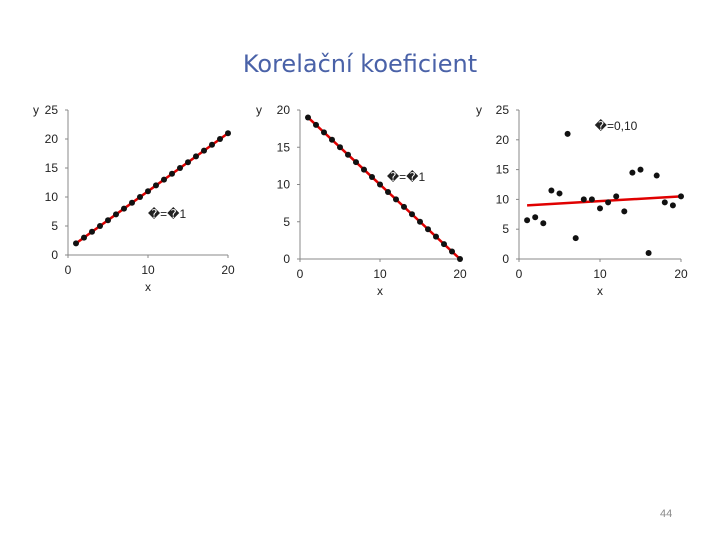  What do you see at coordinates (503, 110) in the screenshot?
I see `y-tick-label: 25` at bounding box center [503, 110].